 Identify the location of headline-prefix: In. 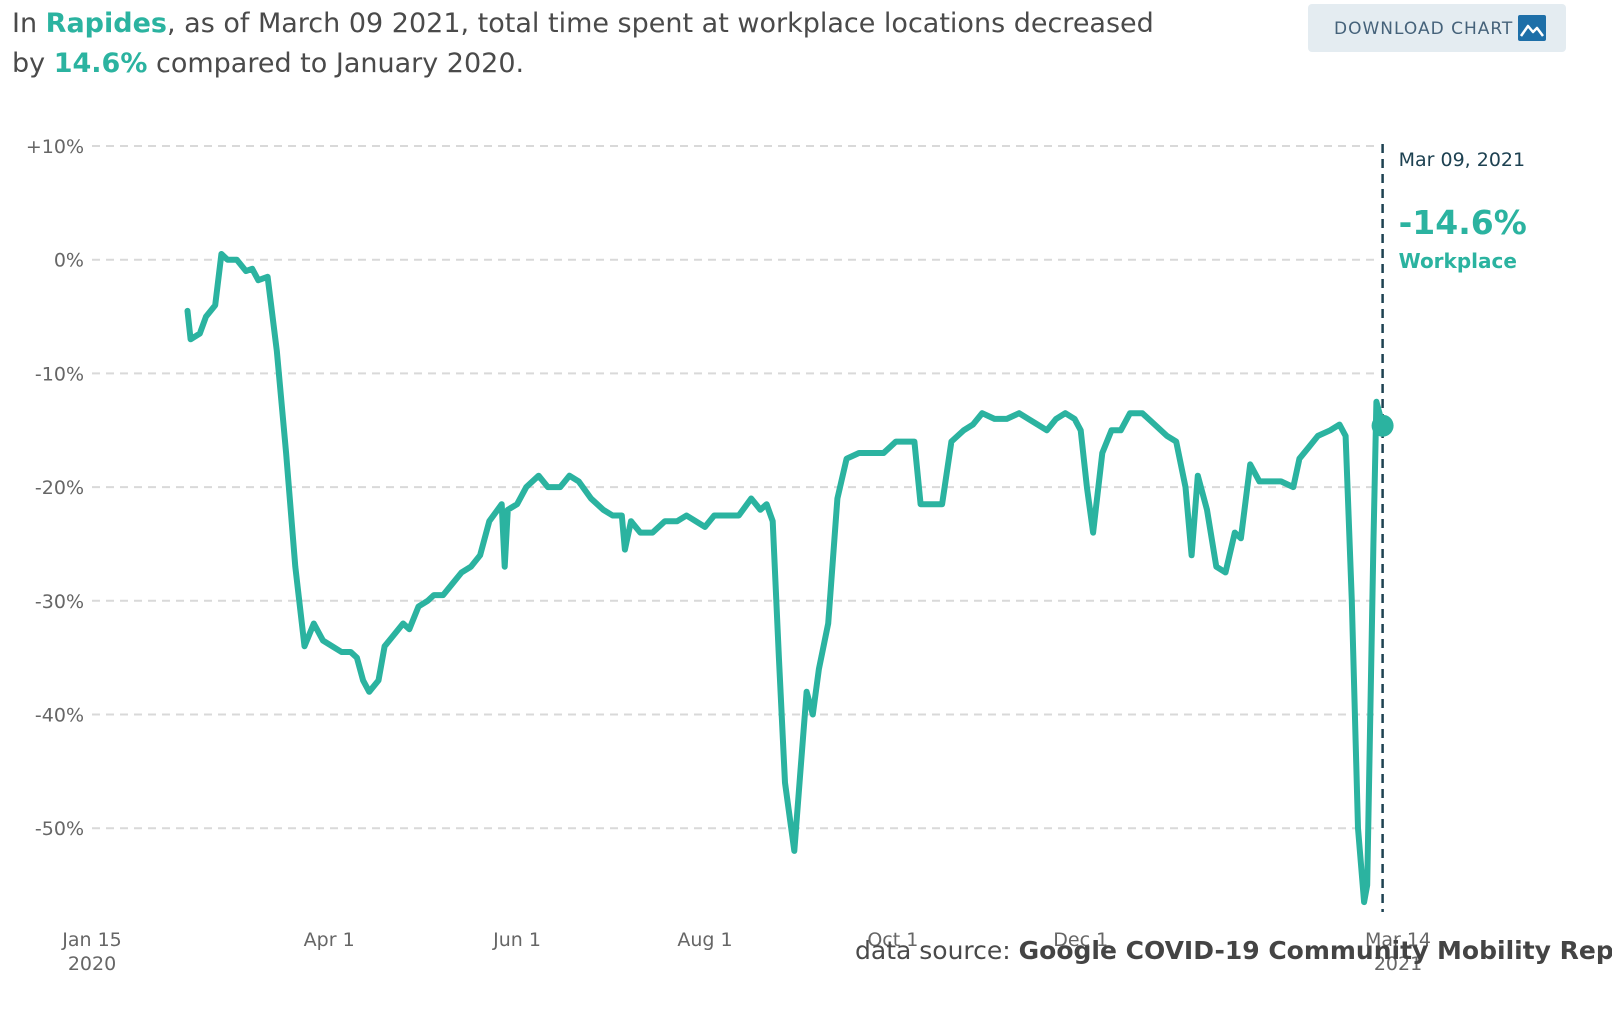
(25, 23).